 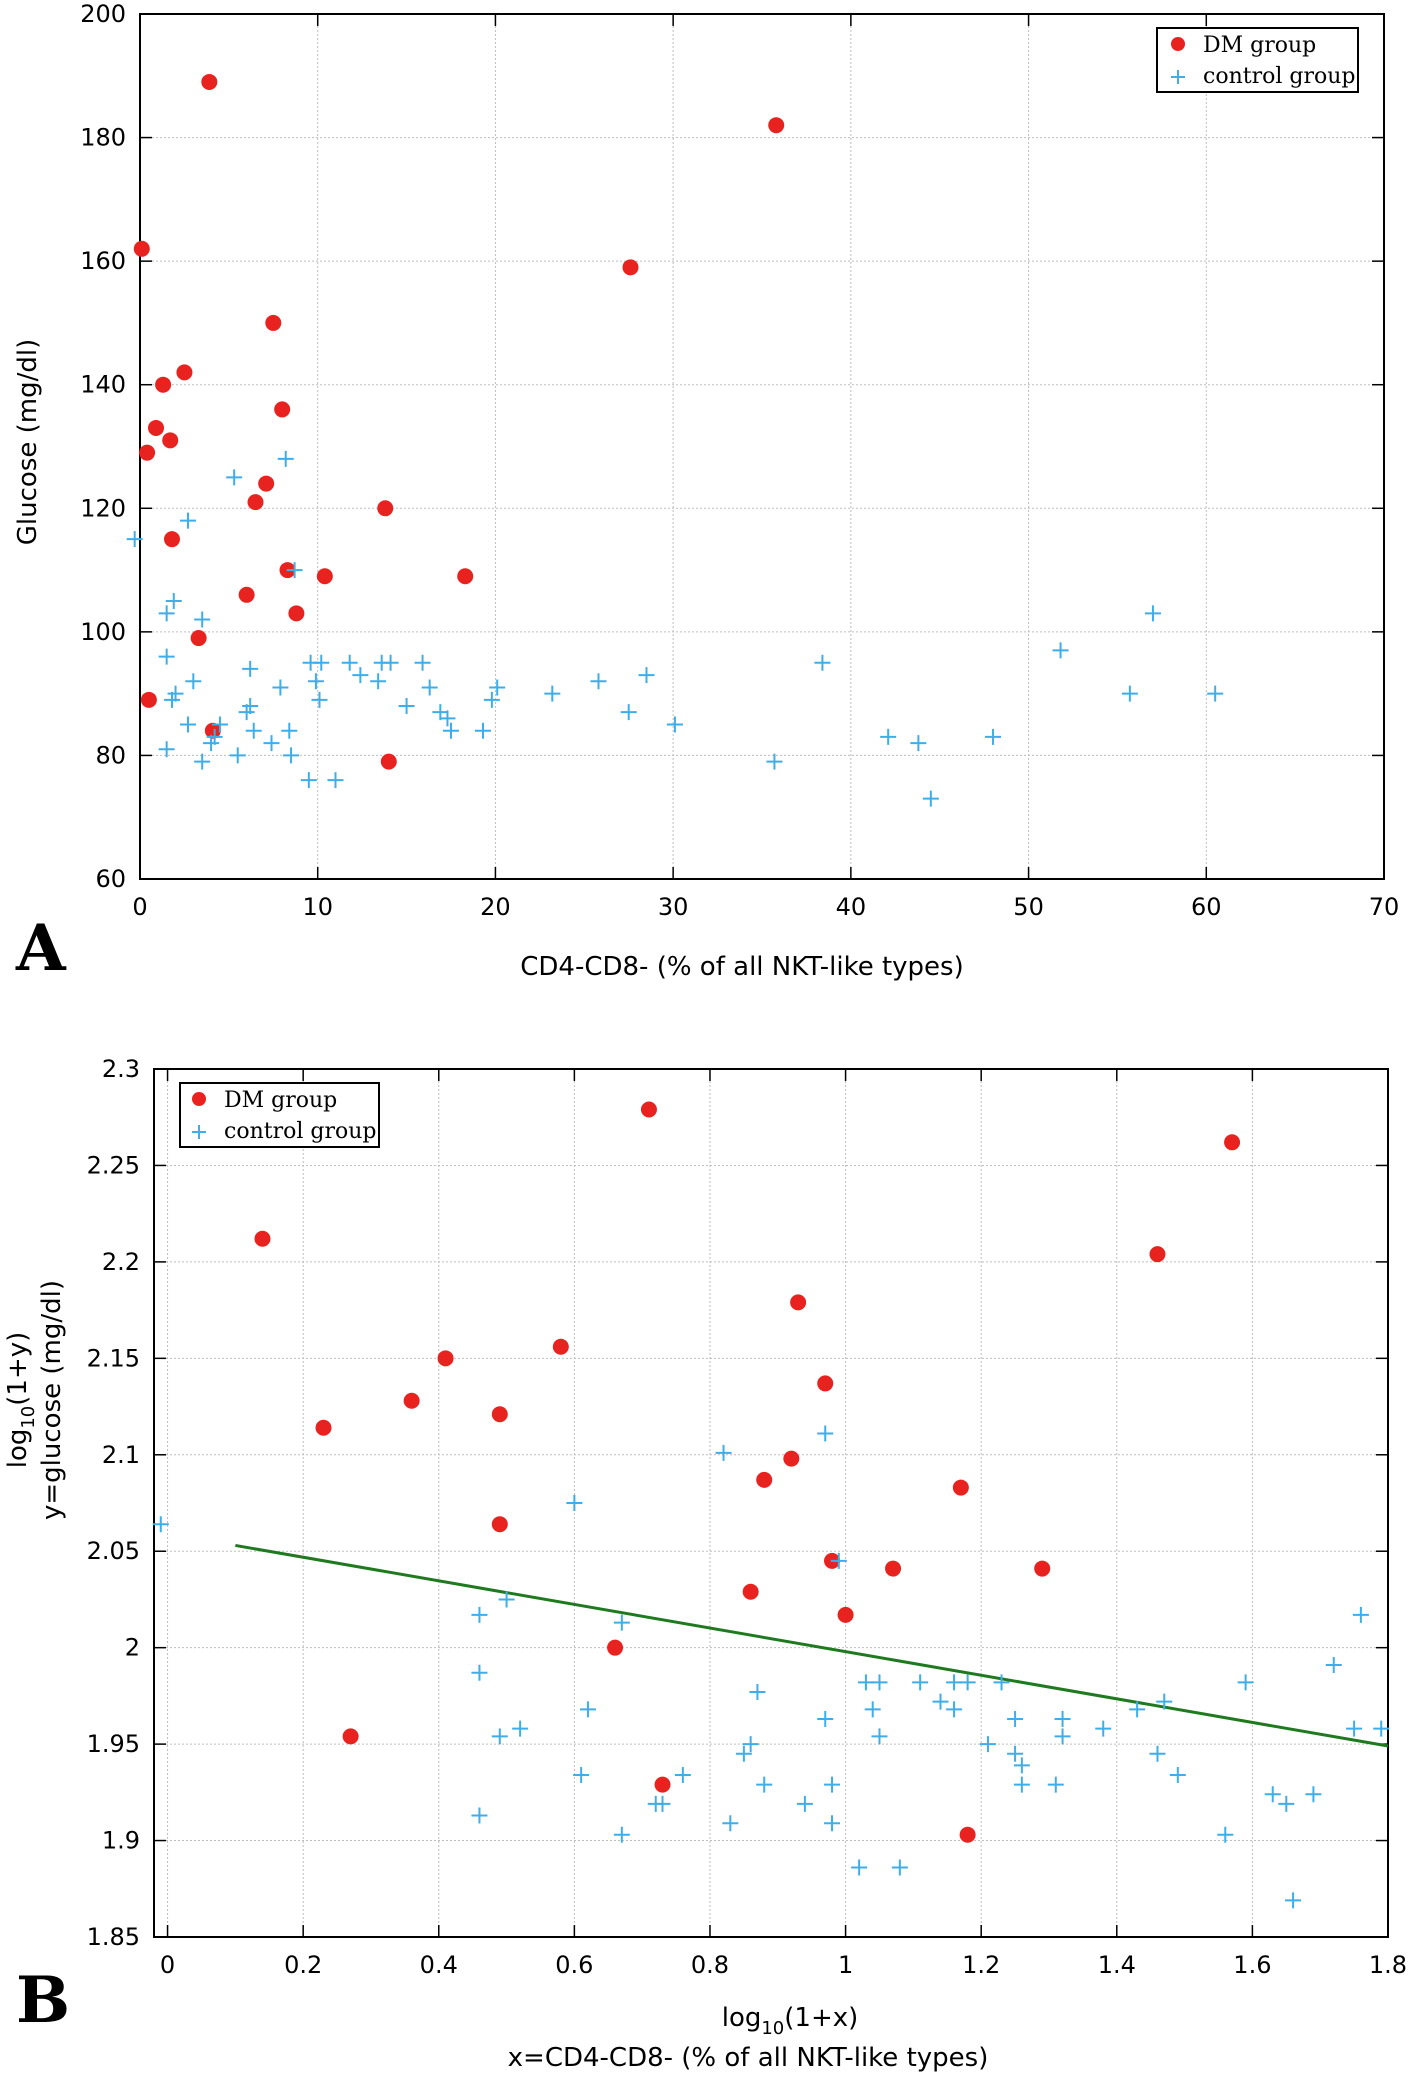 What do you see at coordinates (103, 446) in the screenshot?
I see `panel-a-y-tick-labels: 60 80 100 120 140 160 180 200` at bounding box center [103, 446].